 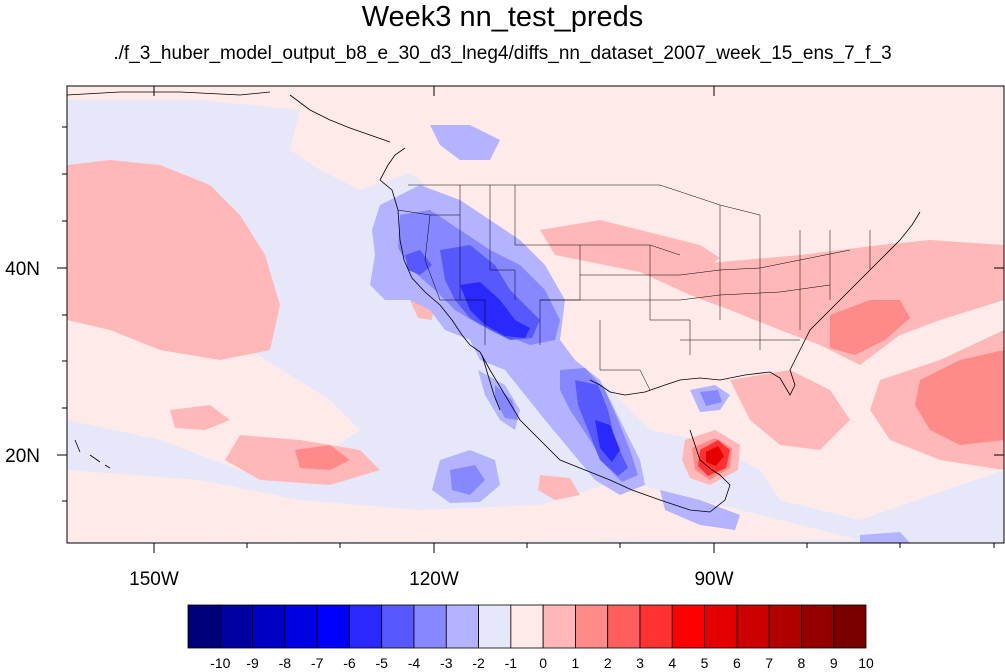 What do you see at coordinates (414, 663) in the screenshot?
I see `colorbar-label: -4` at bounding box center [414, 663].